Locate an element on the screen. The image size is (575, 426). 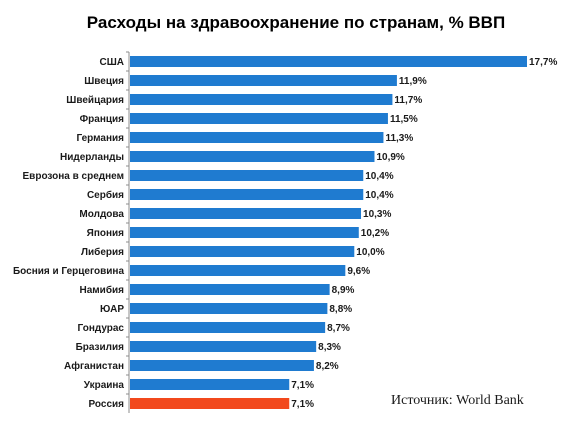
category-label: Либерия is located at coordinates (102, 252).